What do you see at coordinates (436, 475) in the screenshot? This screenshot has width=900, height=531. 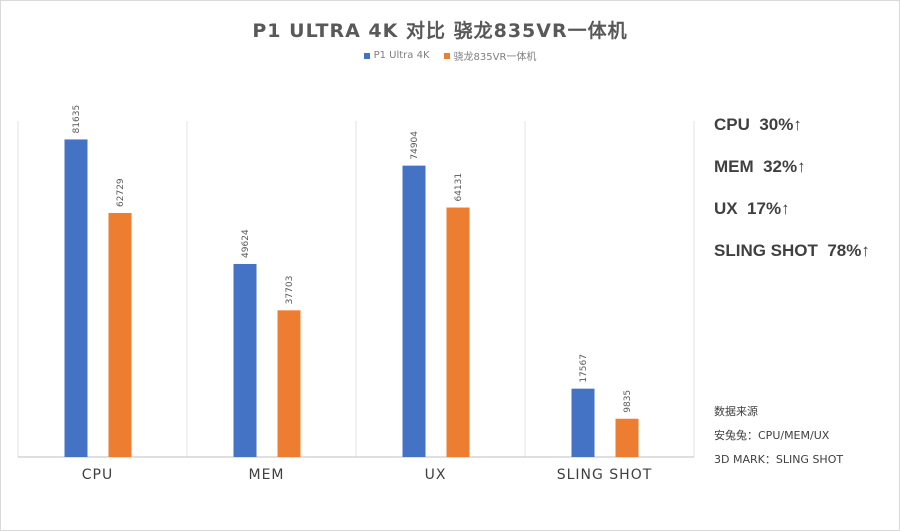 I see `x-tick-label: UX` at bounding box center [436, 475].